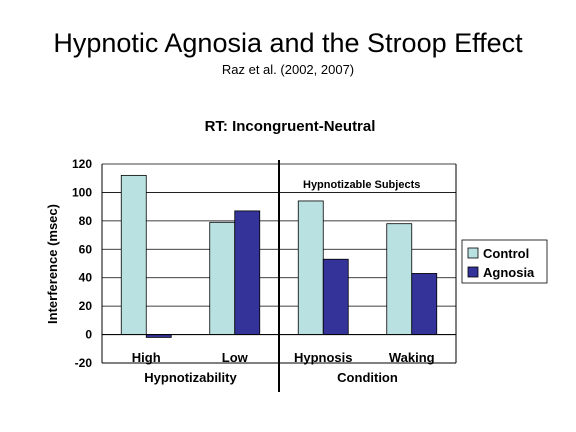 The width and height of the screenshot is (576, 432). Describe the element at coordinates (509, 272) in the screenshot. I see `legend-label-agnosia: Agnosia` at that location.